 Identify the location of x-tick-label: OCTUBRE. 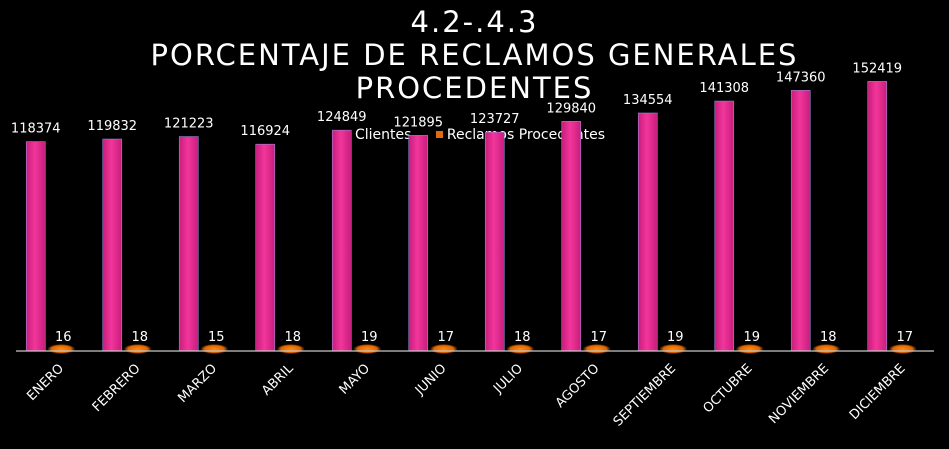
(727, 388).